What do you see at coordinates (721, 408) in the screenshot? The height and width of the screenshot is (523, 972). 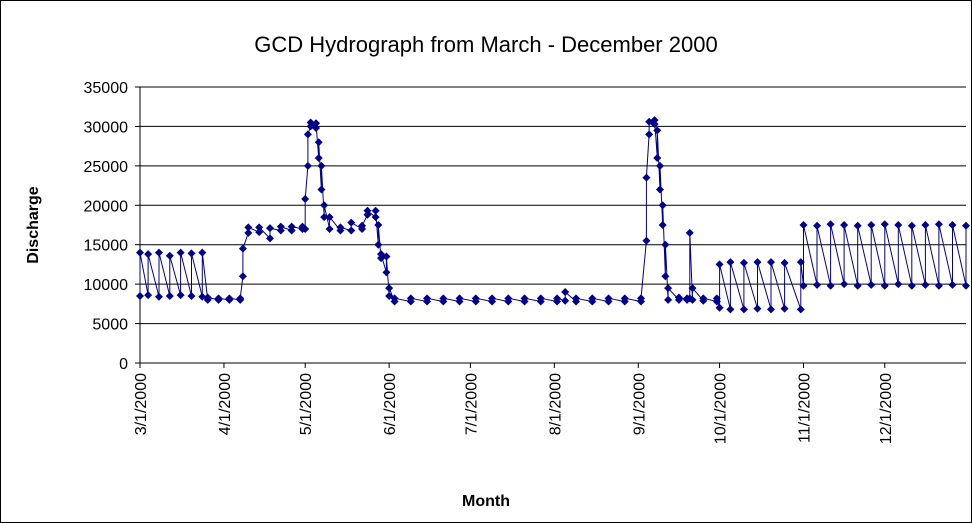 I see `x-tick-label: 10/1/2000` at bounding box center [721, 408].